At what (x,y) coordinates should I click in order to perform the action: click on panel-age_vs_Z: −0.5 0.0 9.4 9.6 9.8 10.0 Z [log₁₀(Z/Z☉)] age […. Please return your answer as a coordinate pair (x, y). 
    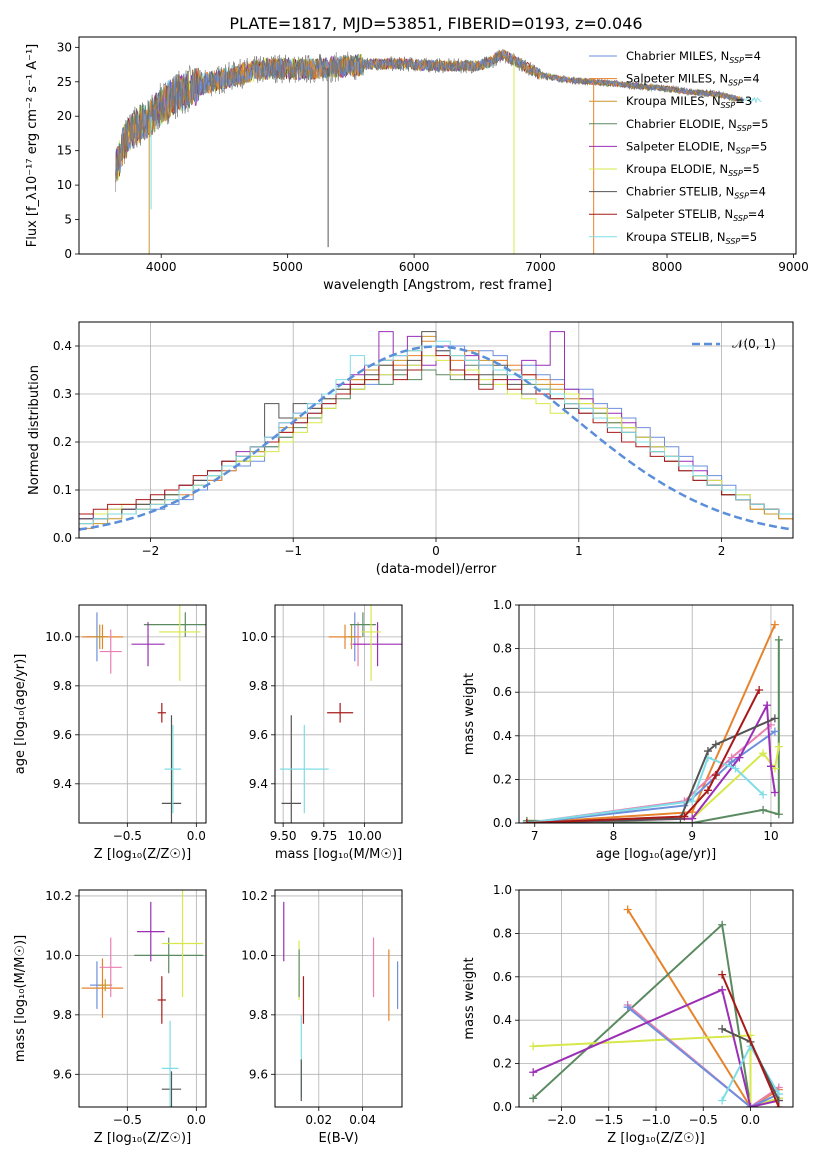
    Looking at the image, I should click on (110, 733).